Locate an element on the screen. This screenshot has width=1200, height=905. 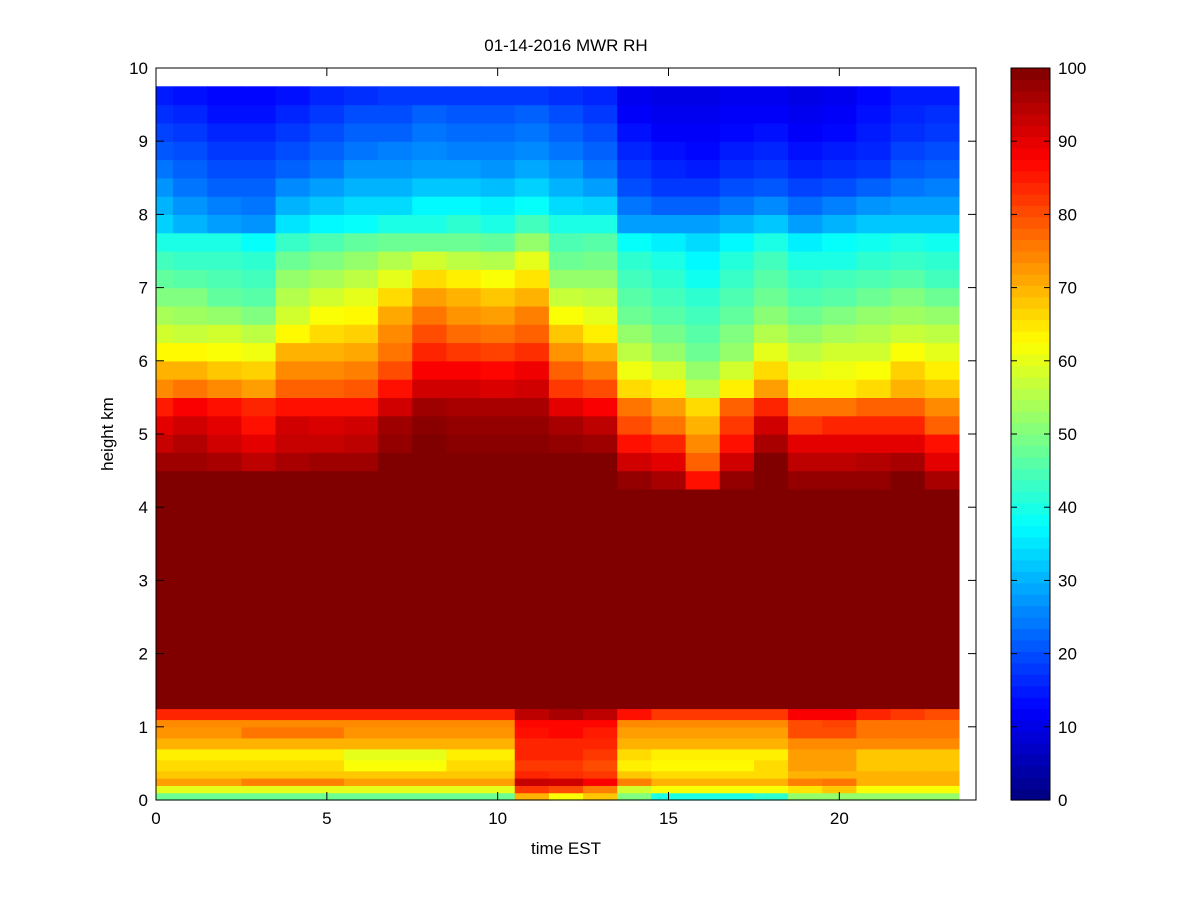
colorbar-tick-label: 80 is located at coordinates (1067, 214).